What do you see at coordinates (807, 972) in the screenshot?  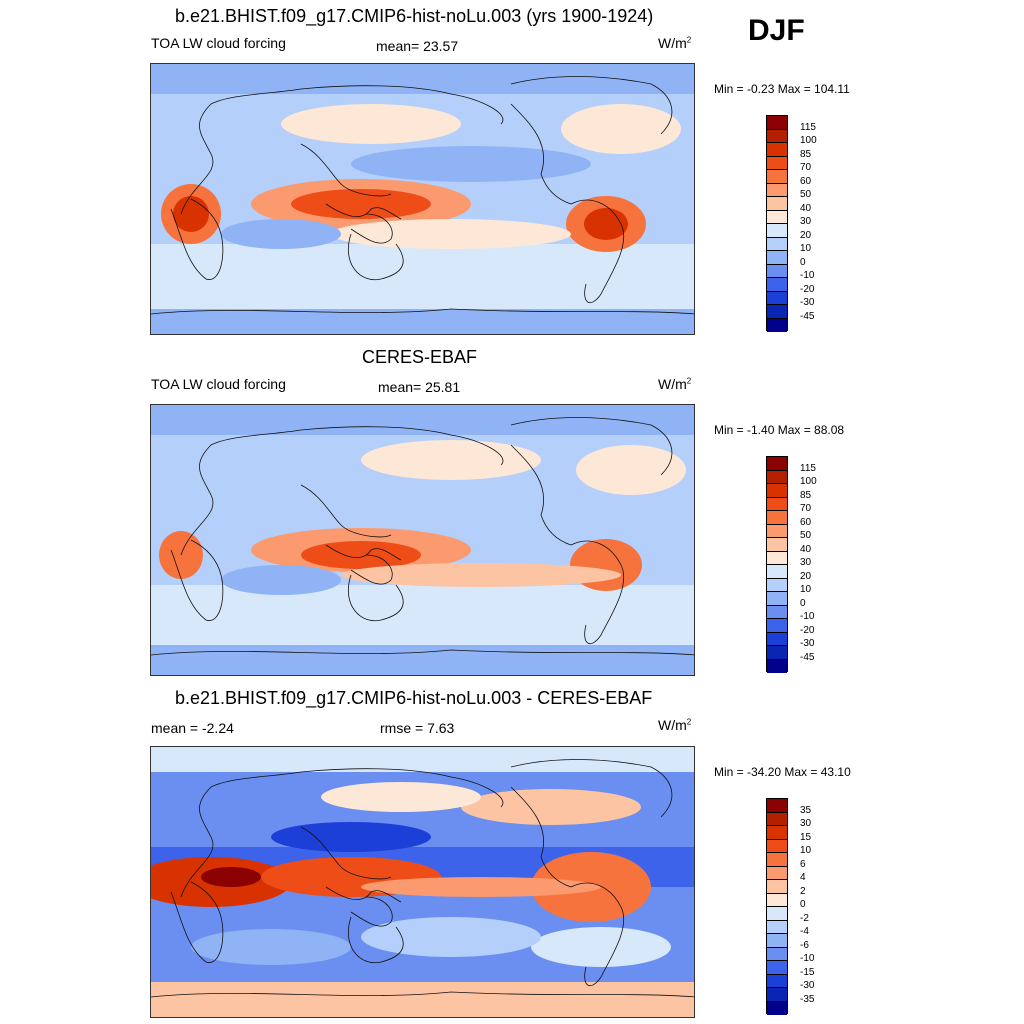 I see `colorbar-tick-label: -15` at bounding box center [807, 972].